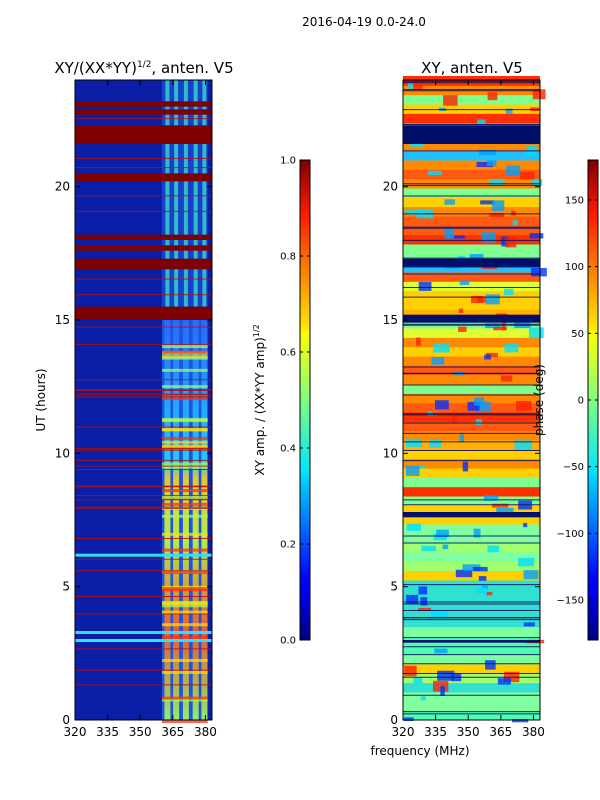 The image size is (600, 800). Describe the element at coordinates (259, 399) in the screenshot. I see `amplitude-colorbar-label: XY amp. / (XX*YY amp)1/2` at that location.